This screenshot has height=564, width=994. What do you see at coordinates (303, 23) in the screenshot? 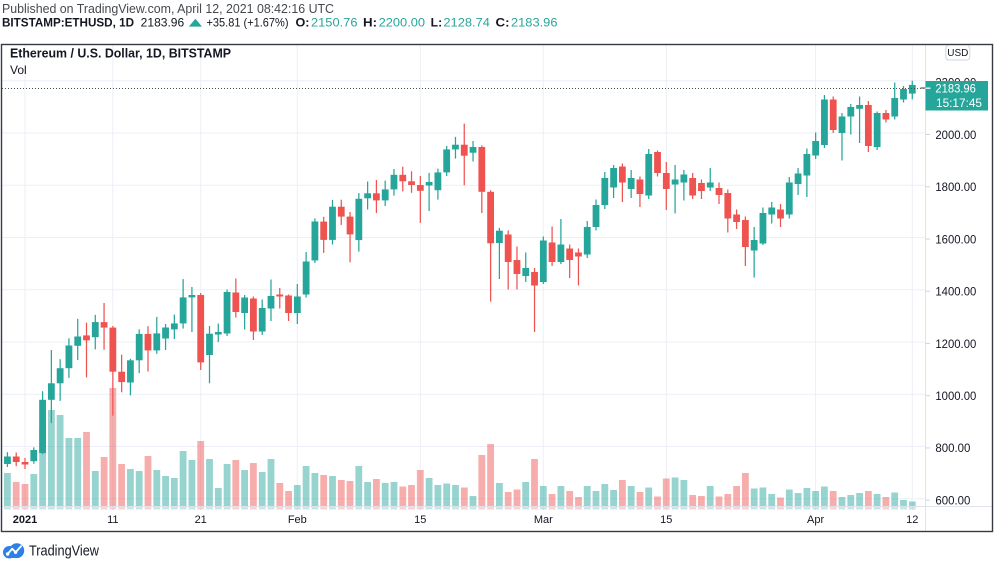
I see `svg-text: O:` at bounding box center [303, 23].